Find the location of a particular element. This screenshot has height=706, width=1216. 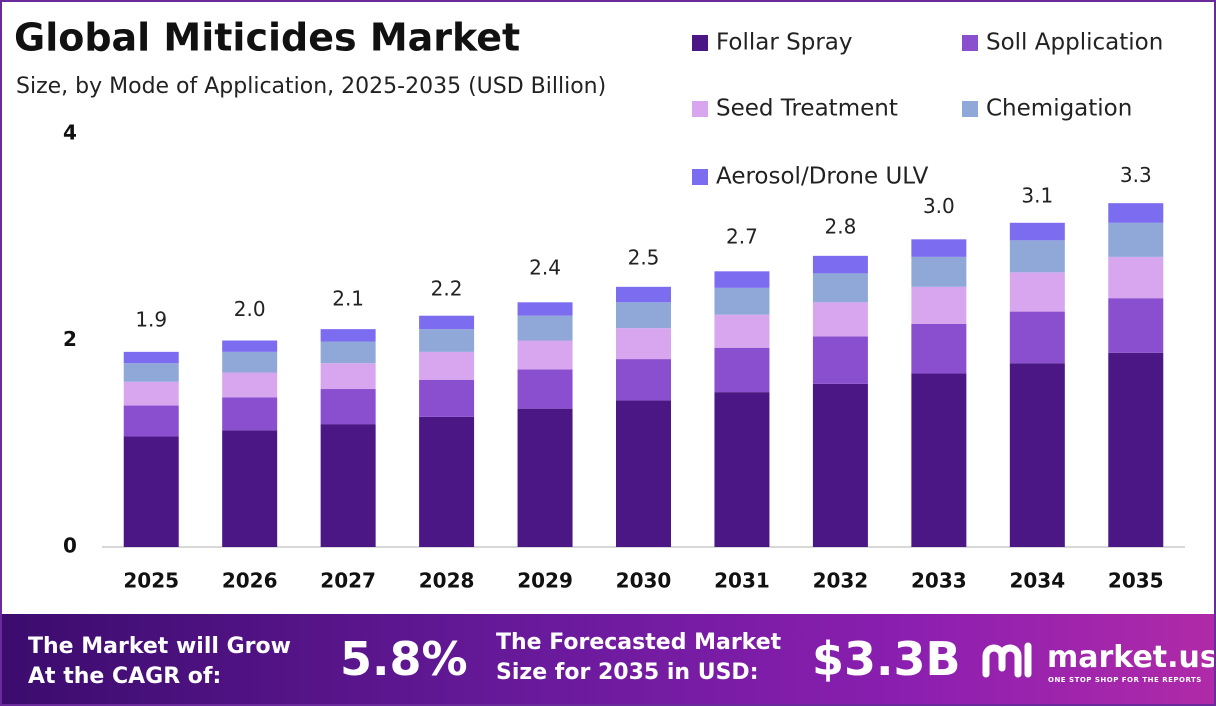

x-tick-label: 2028 is located at coordinates (447, 581).